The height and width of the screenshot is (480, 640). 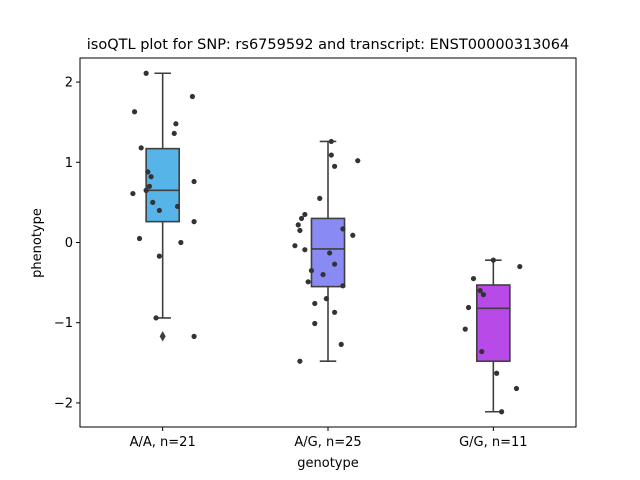 What do you see at coordinates (63, 323) in the screenshot?
I see `y-tick-label: −1` at bounding box center [63, 323].